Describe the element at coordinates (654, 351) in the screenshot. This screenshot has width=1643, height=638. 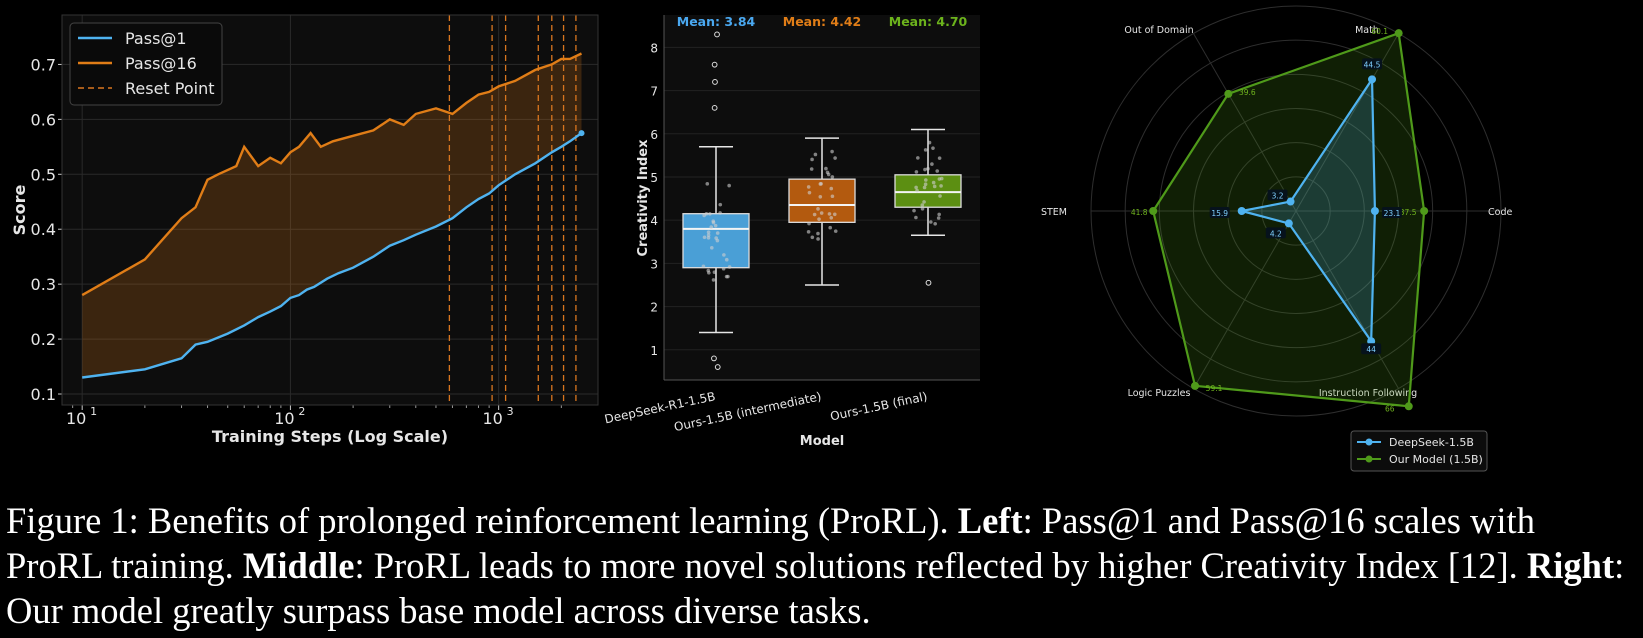
I see `y-tick-label: 1` at that location.